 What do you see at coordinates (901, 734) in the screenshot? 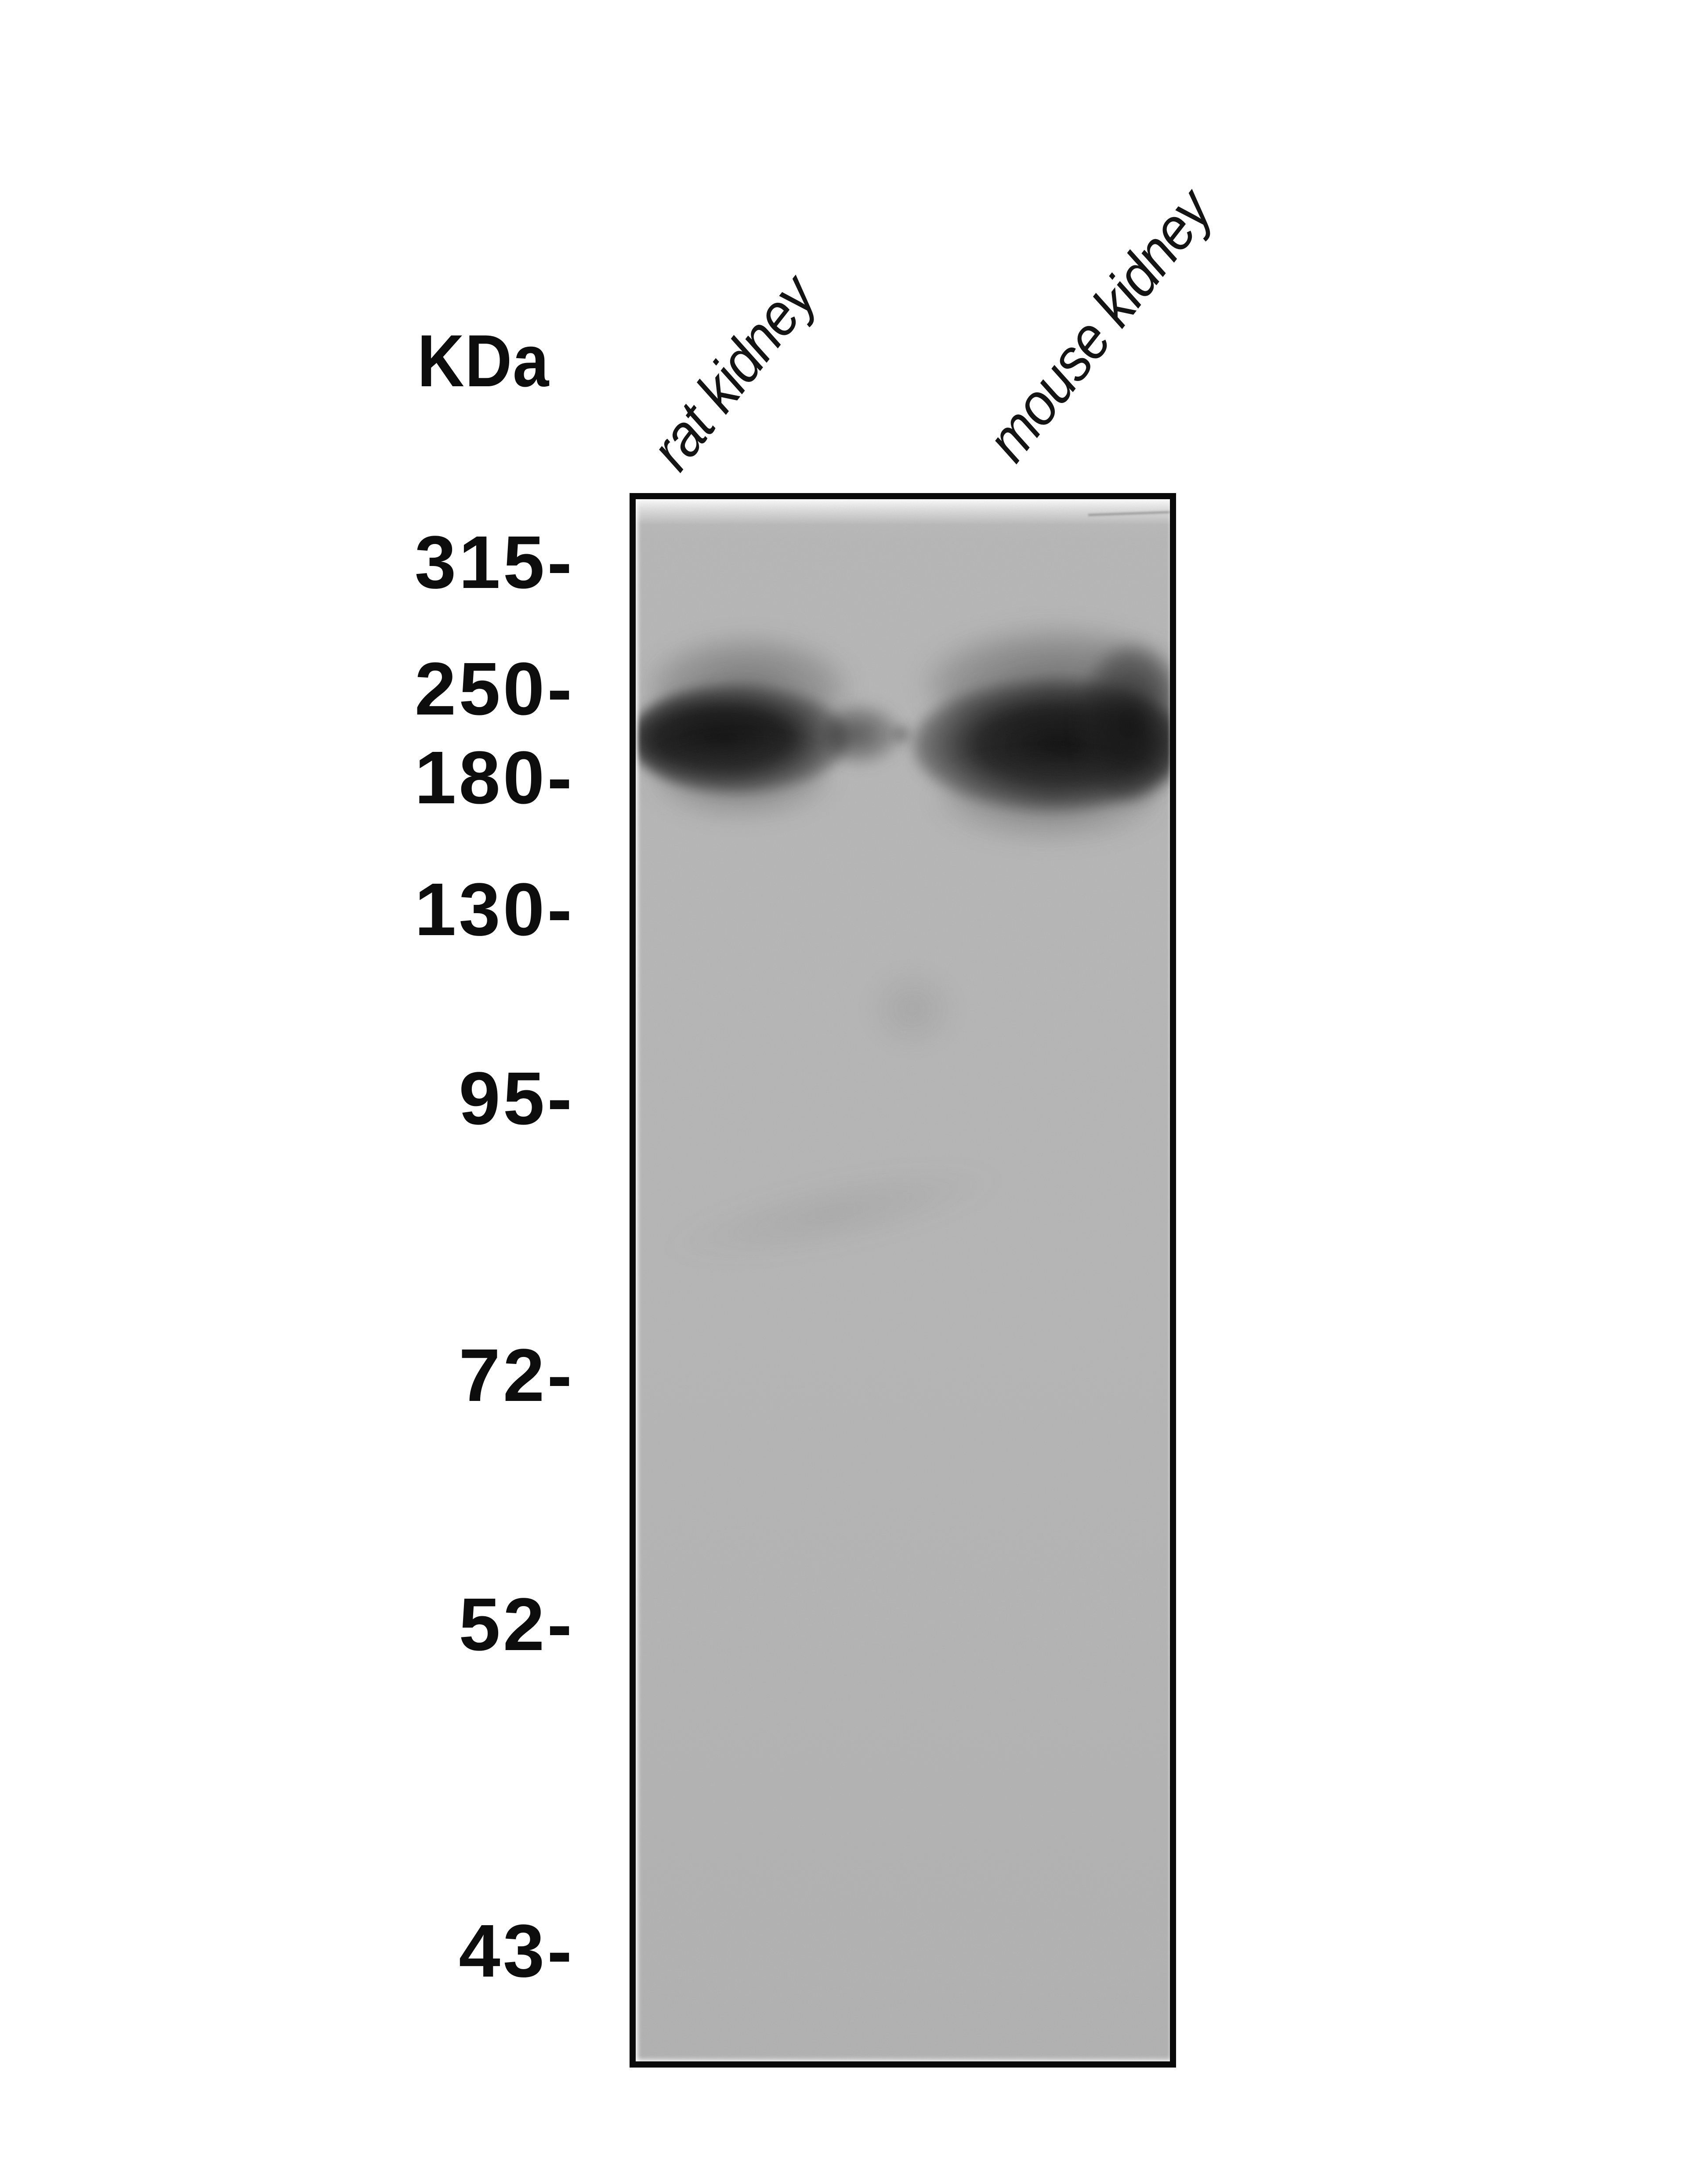
I see `band-rat-speck` at bounding box center [901, 734].